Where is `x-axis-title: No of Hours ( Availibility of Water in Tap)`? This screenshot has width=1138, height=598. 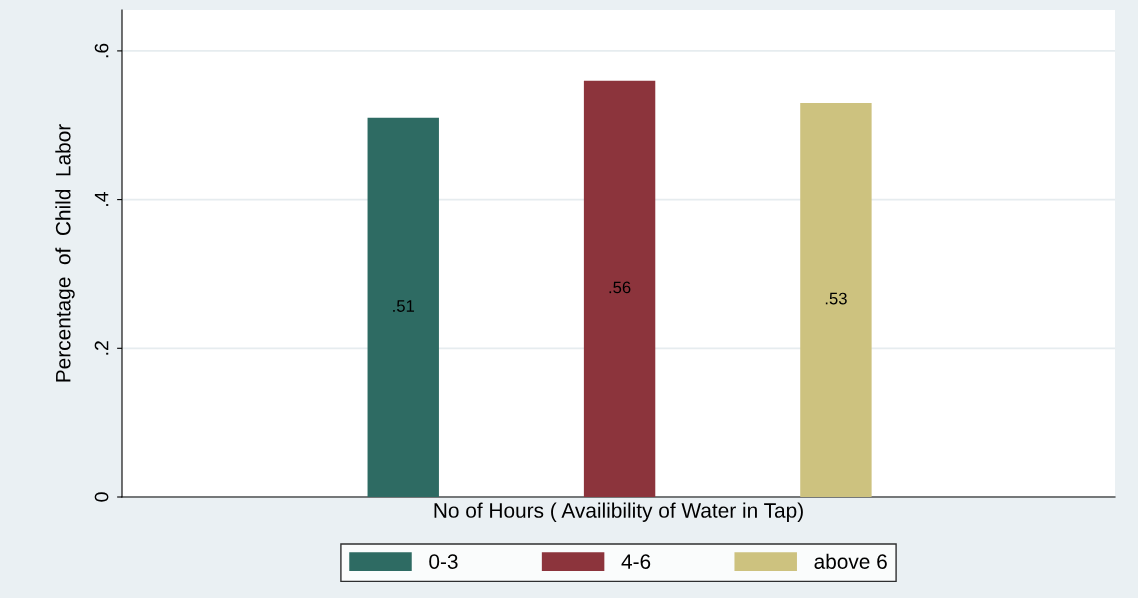
x-axis-title: No of Hours ( Availibility of Water in Tap) is located at coordinates (618, 512).